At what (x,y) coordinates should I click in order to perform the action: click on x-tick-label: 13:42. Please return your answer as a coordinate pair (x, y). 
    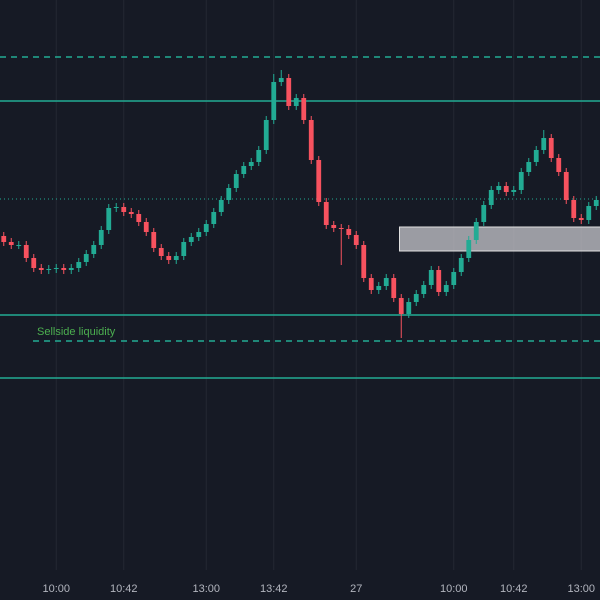
    Looking at the image, I should click on (274, 589).